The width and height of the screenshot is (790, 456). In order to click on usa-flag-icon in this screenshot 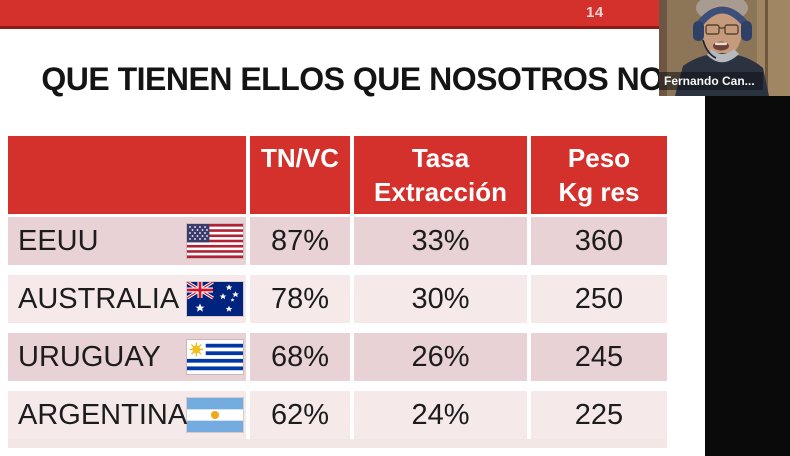, I will do `click(215, 241)`.